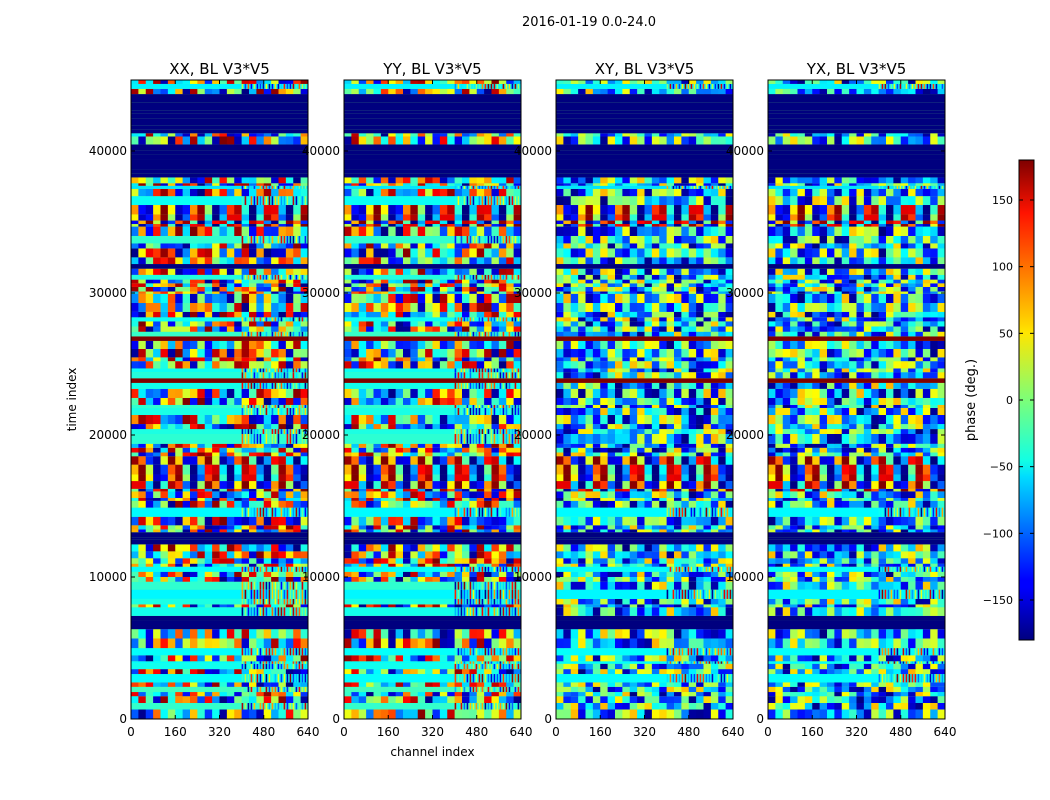  Describe the element at coordinates (108, 293) in the screenshot. I see `y-tick-label: 30000` at that location.